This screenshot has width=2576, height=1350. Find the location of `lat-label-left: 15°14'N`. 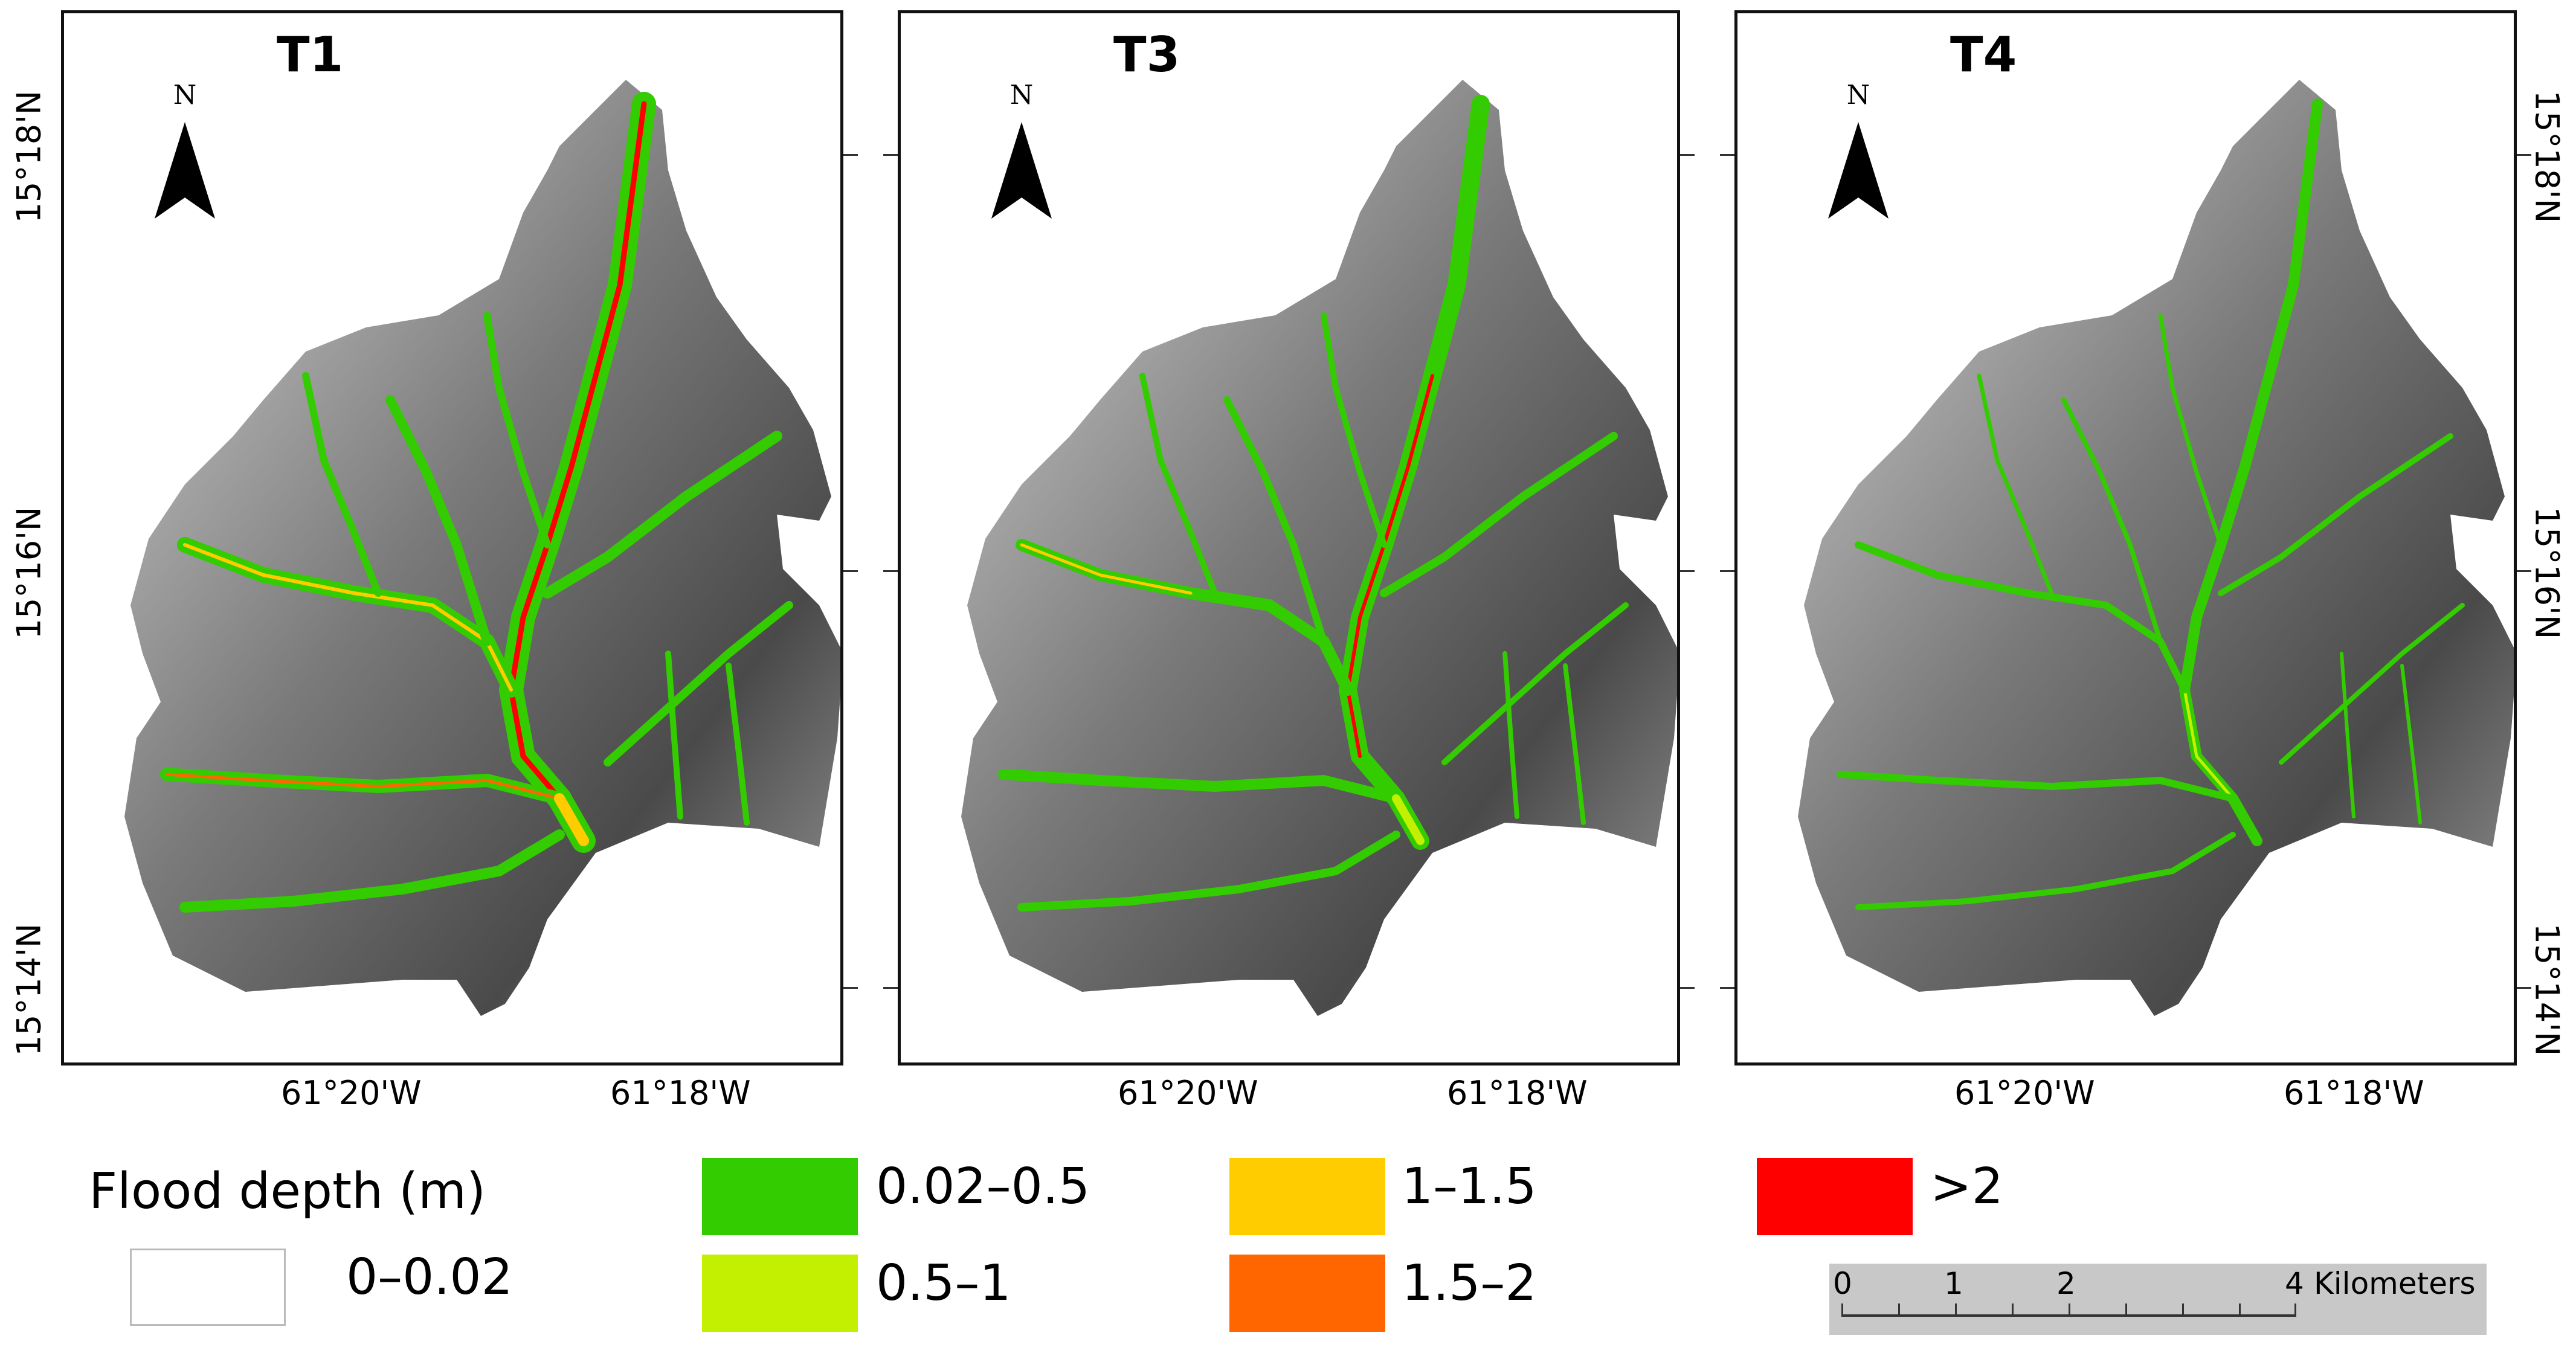

lat-label-left: 15°14'N is located at coordinates (29, 989).